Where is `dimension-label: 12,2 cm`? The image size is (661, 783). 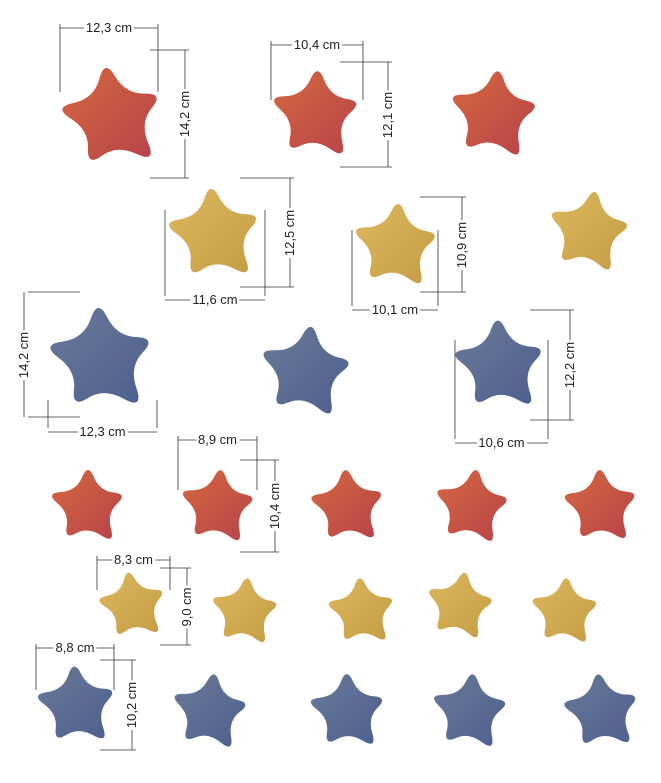
dimension-label: 12,2 cm is located at coordinates (569, 365).